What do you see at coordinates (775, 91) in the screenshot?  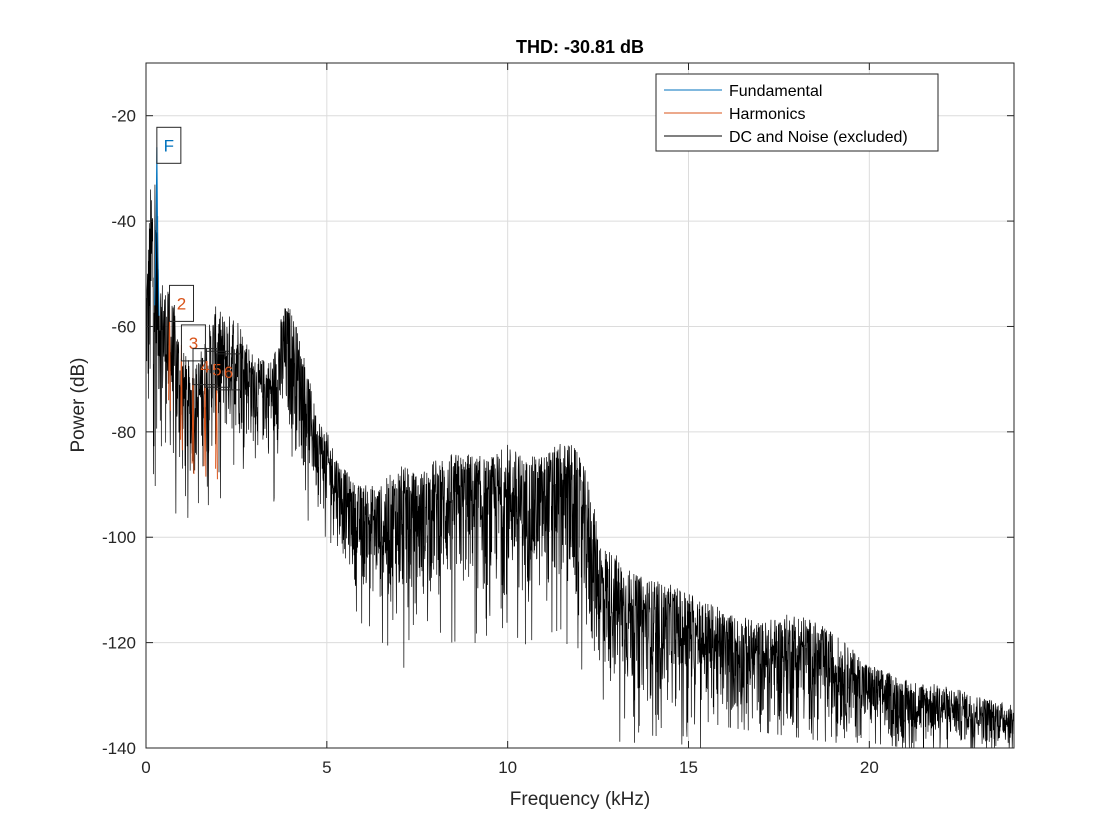 I see `legend-label-fundamental: Fundamental` at bounding box center [775, 91].